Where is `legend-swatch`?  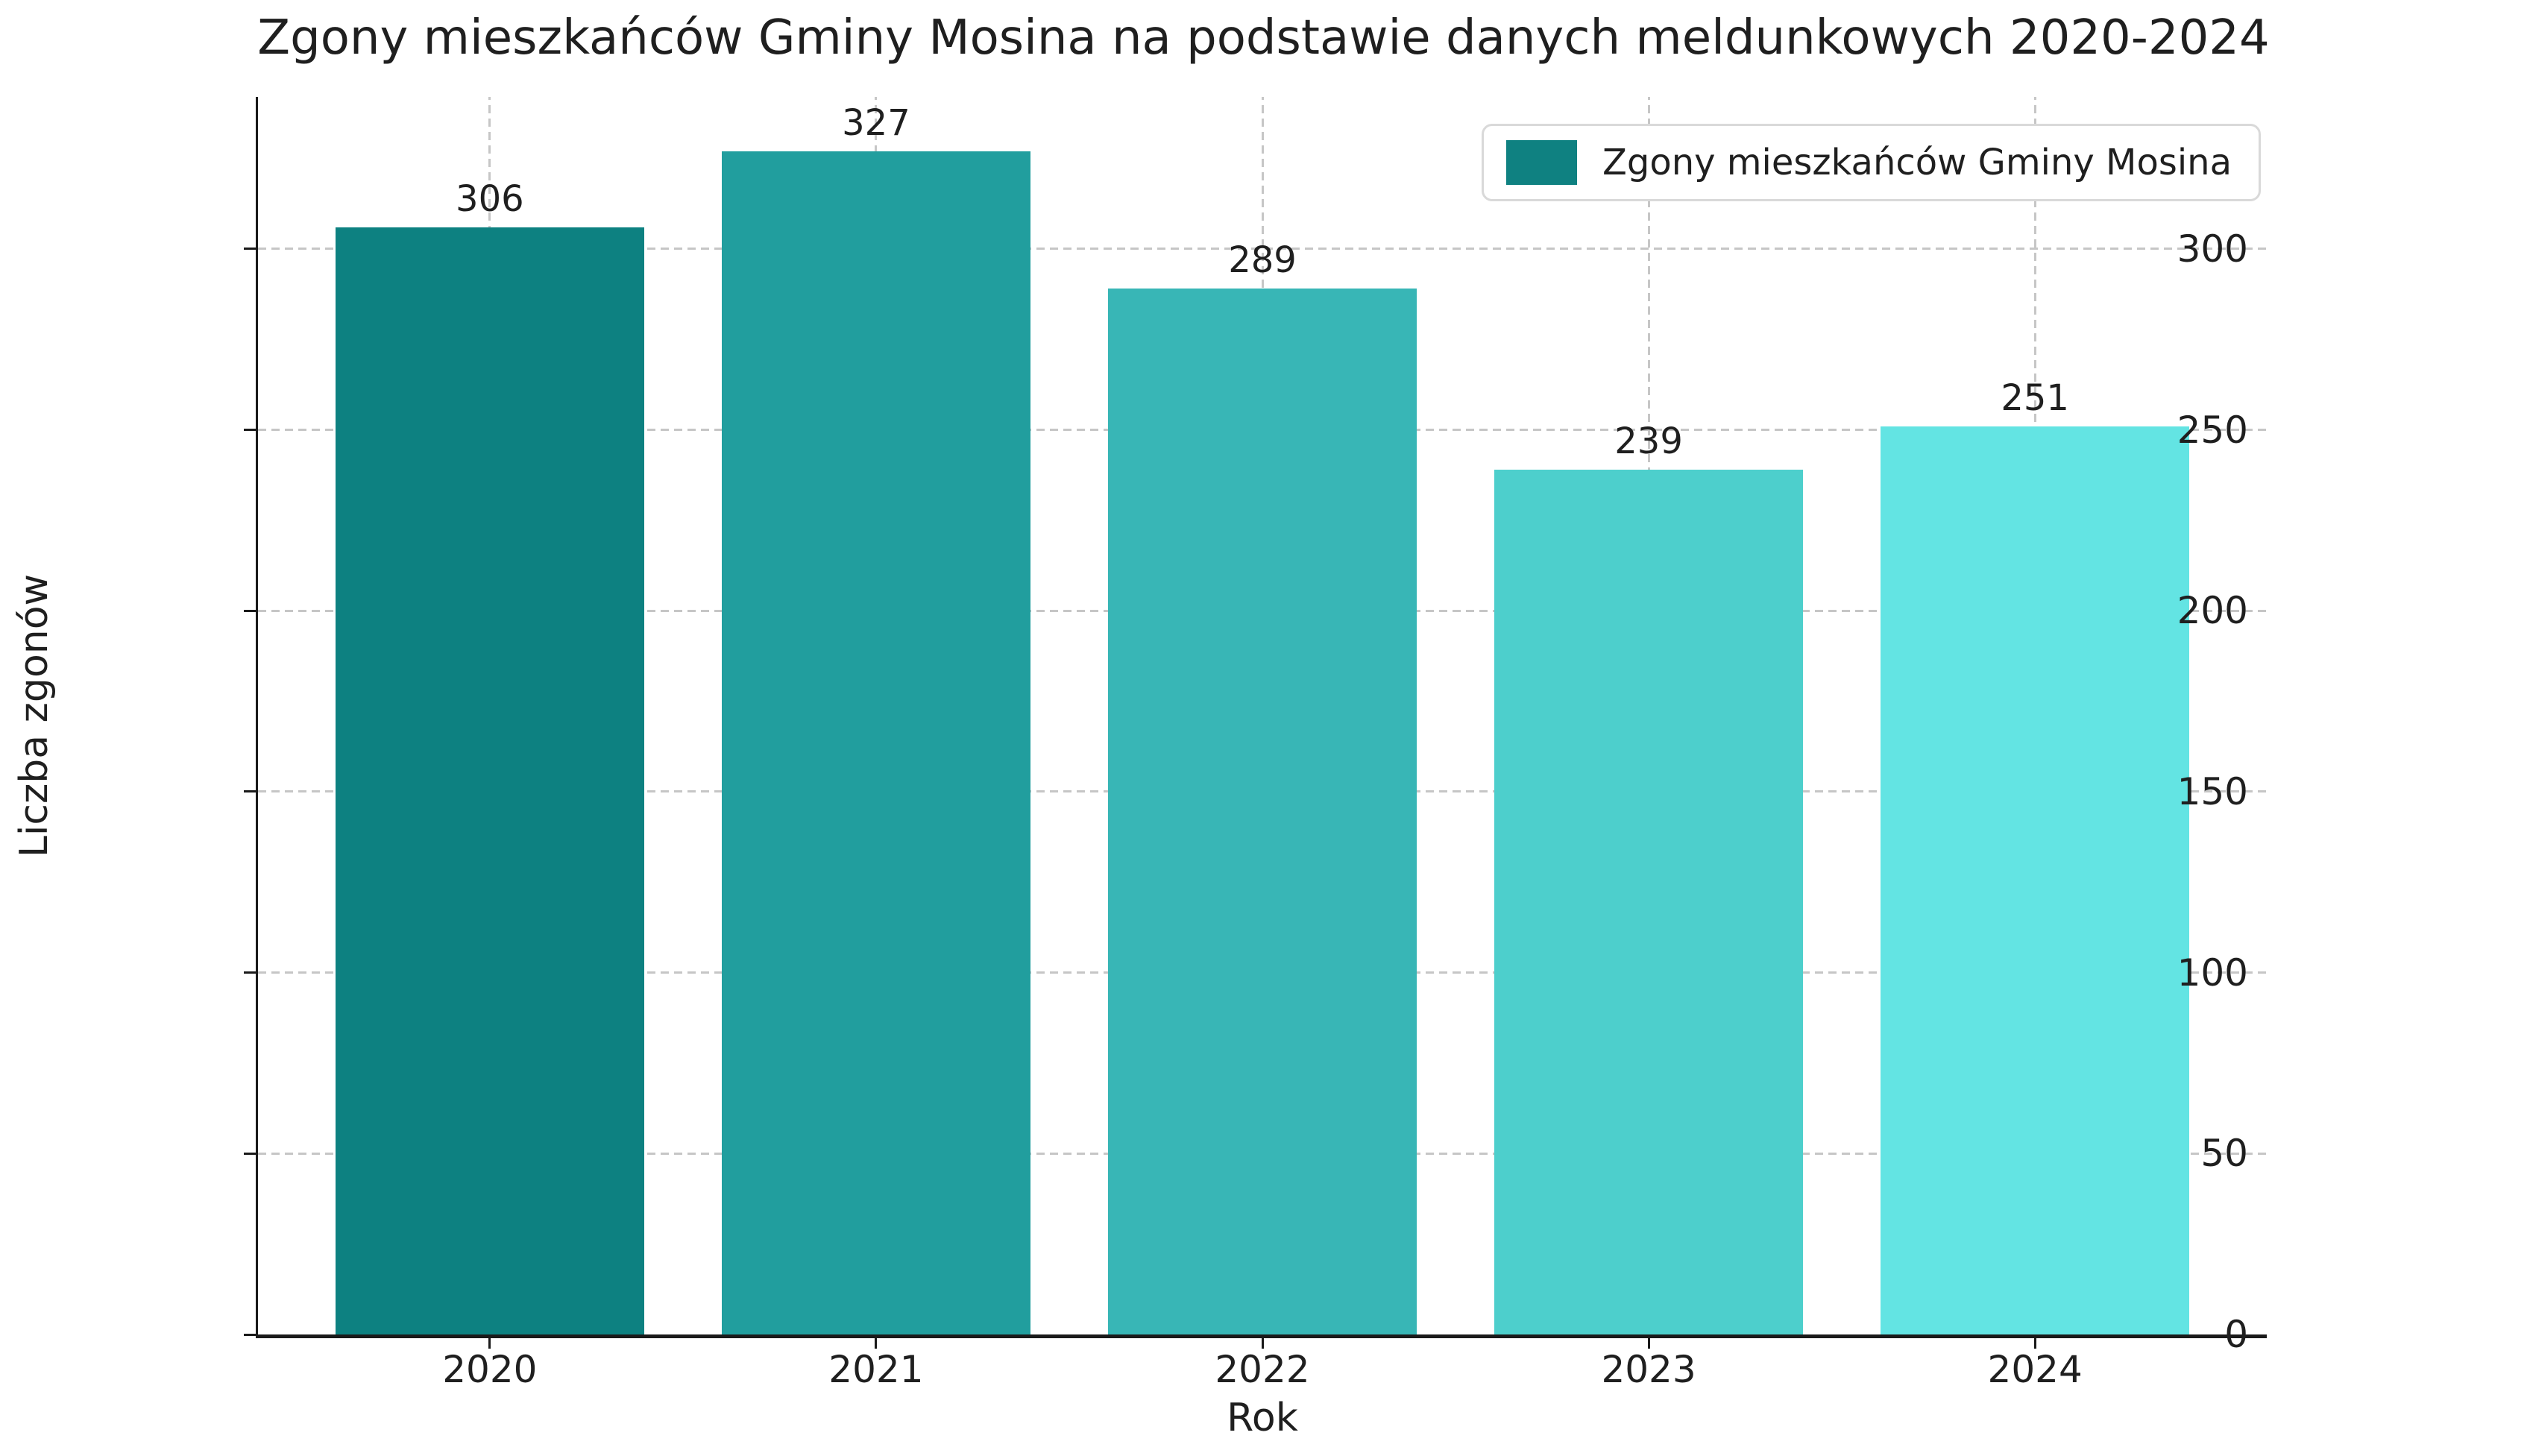
legend-swatch is located at coordinates (1541, 162).